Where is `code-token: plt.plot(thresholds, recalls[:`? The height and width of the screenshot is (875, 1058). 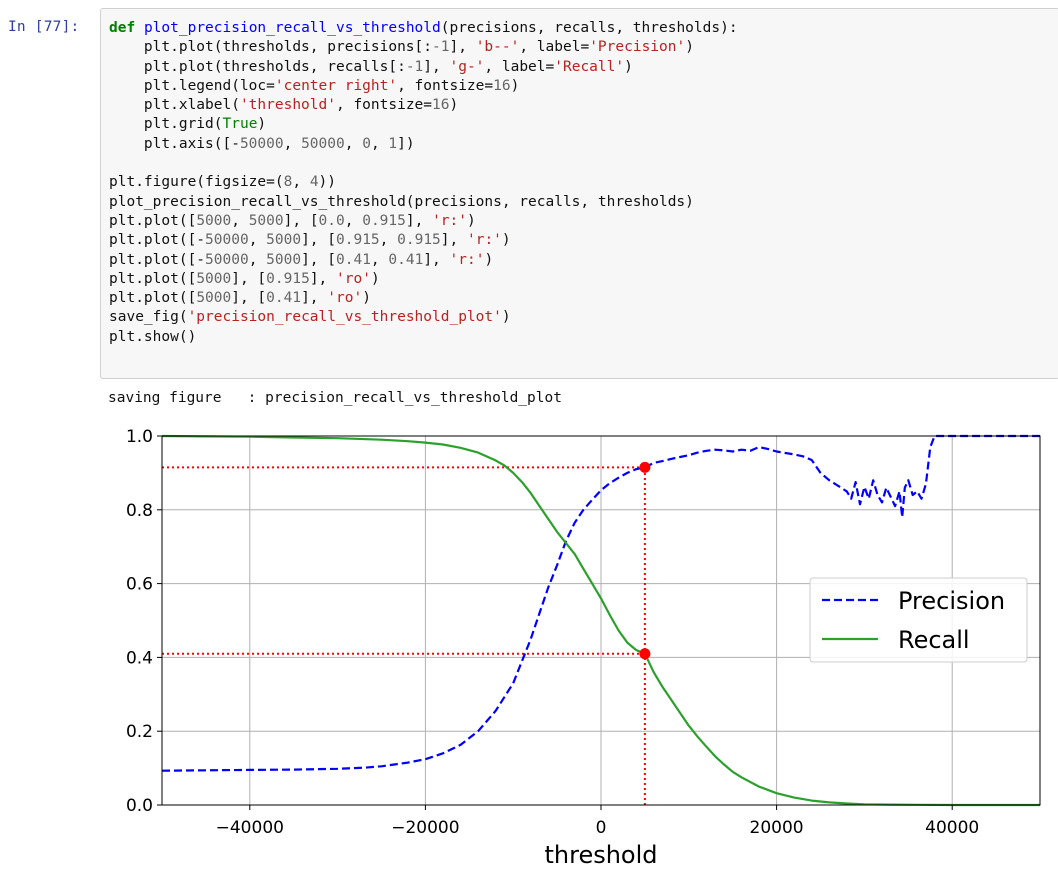
code-token: plt.plot(thresholds, recalls[: is located at coordinates (257, 66).